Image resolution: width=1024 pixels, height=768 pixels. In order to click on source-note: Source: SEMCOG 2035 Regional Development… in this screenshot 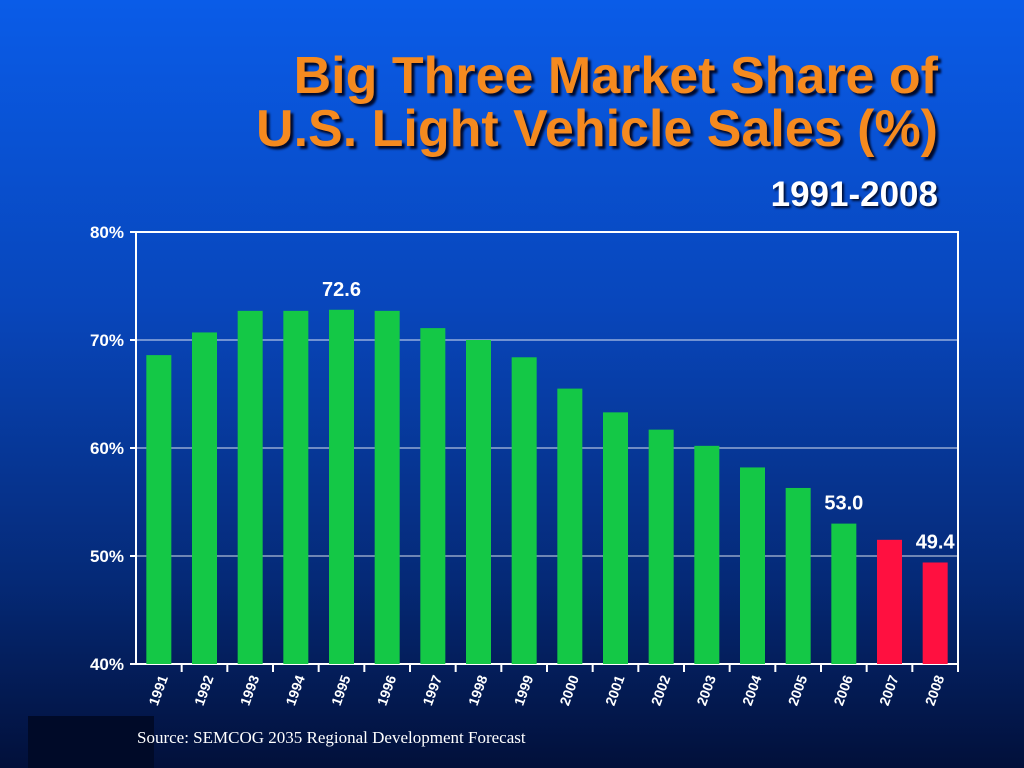, I will do `click(331, 737)`.